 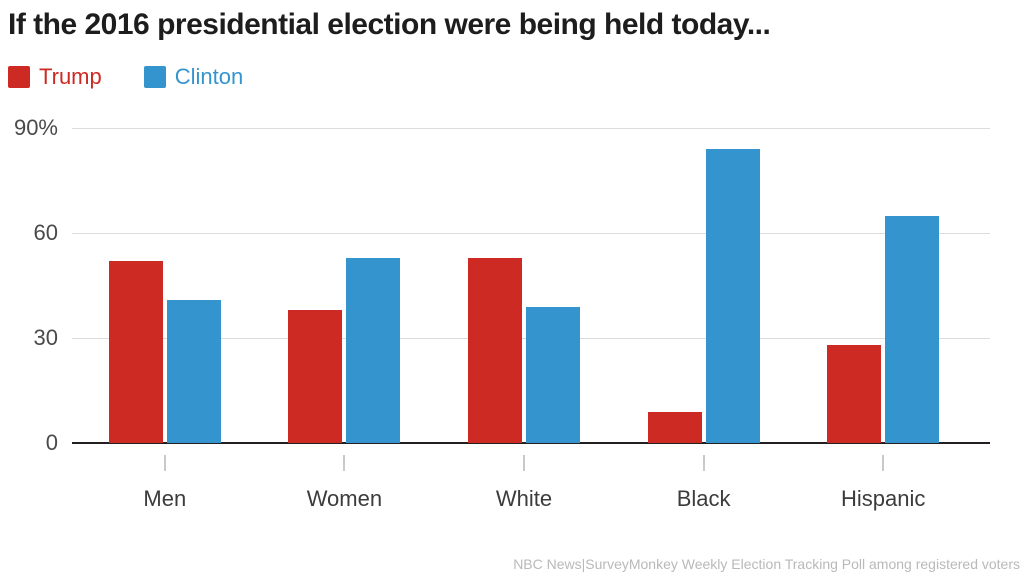 I want to click on bar-trump-women, so click(x=315, y=376).